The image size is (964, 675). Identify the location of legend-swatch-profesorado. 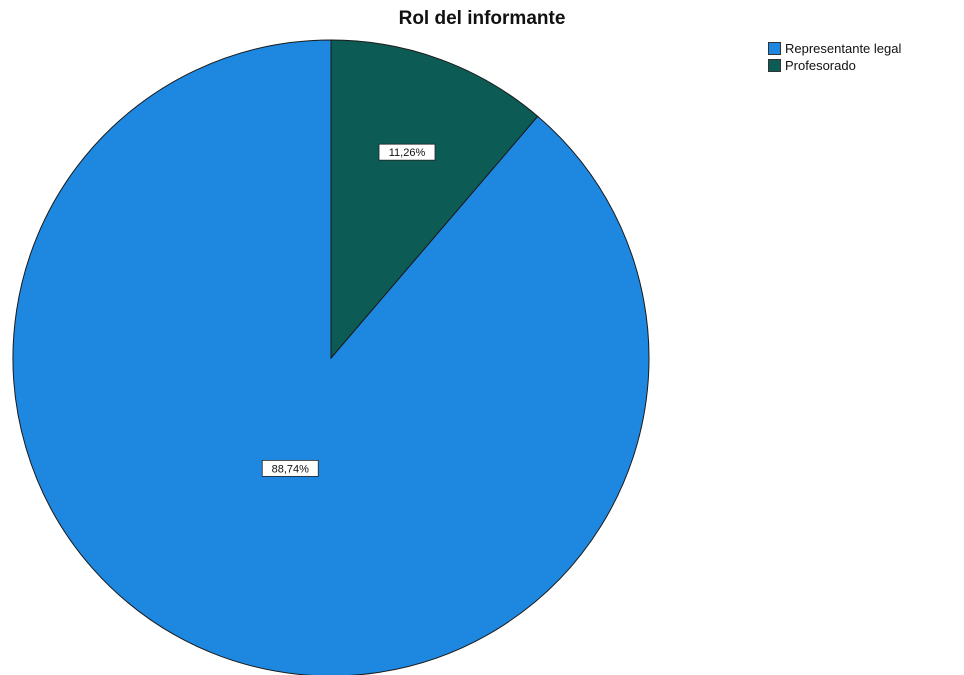
(774, 65).